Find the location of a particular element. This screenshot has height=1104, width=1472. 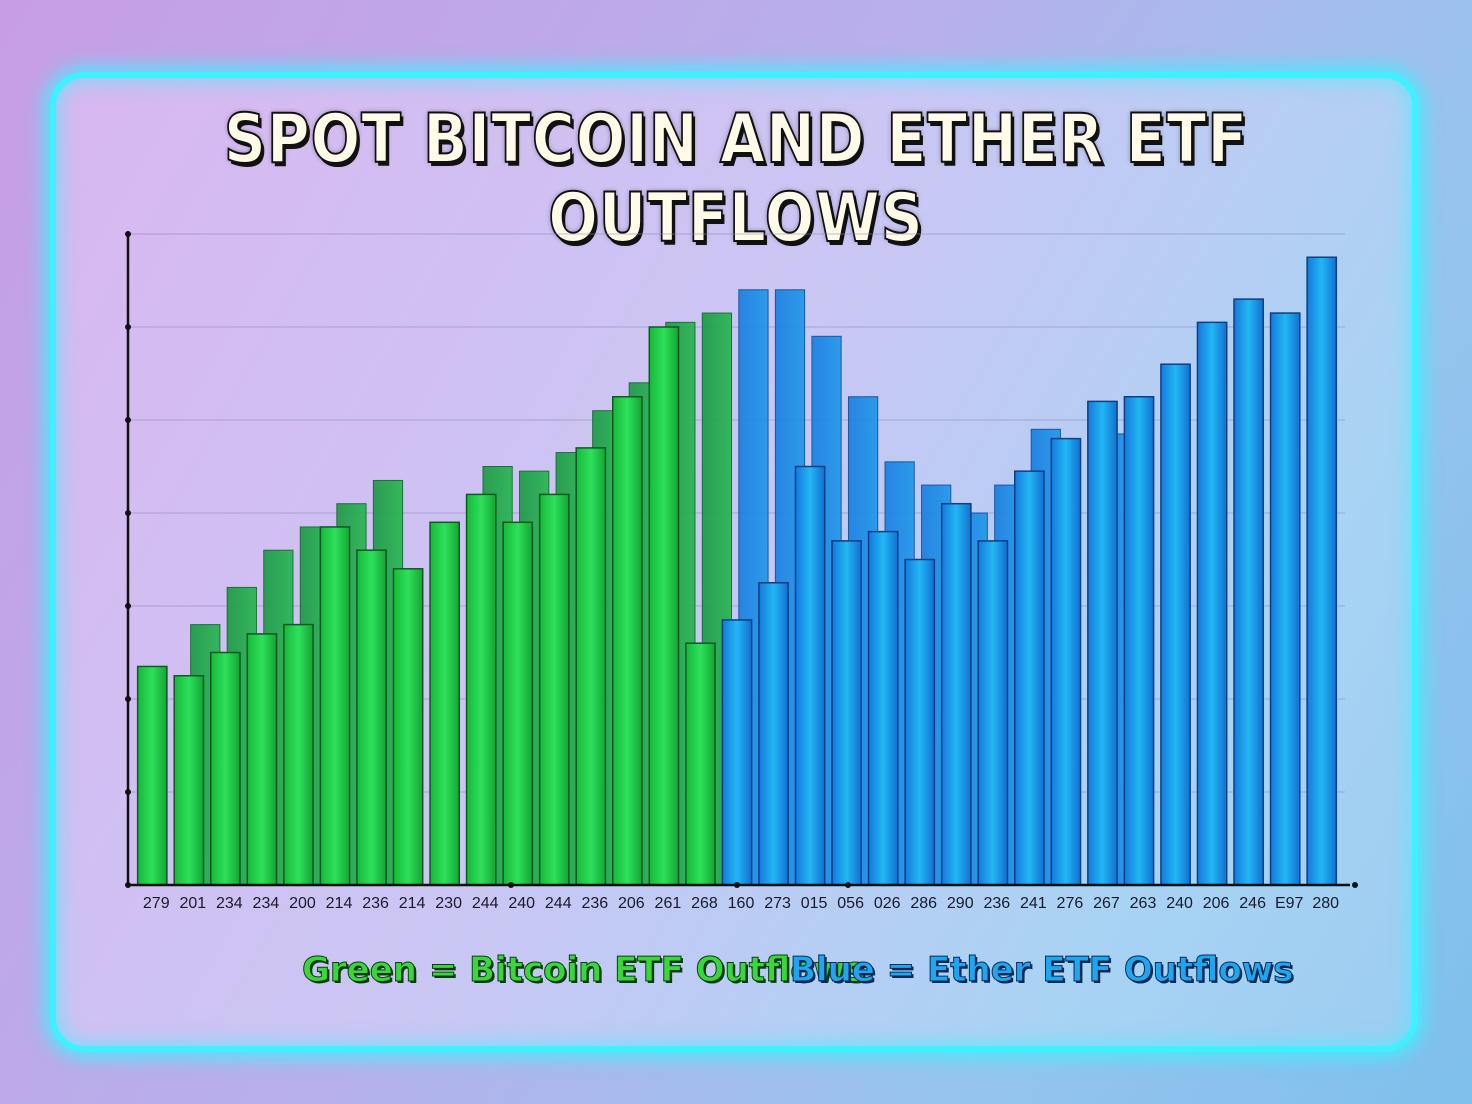

x-tick-label: 267 is located at coordinates (1106, 903).